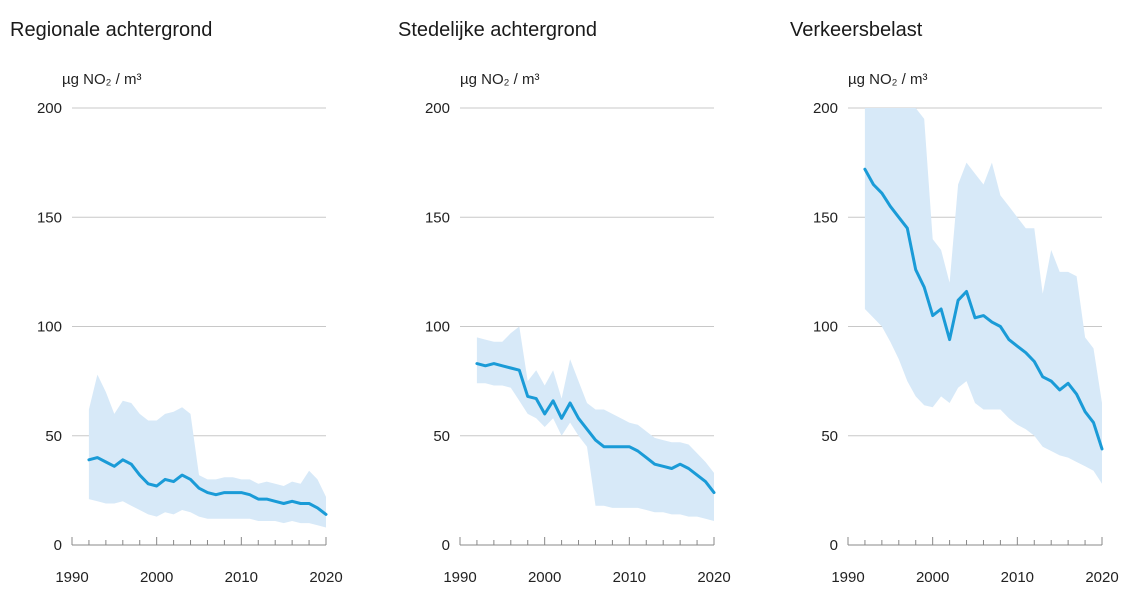 This screenshot has height=590, width=1130. Describe the element at coordinates (111, 30) in the screenshot. I see `chart-title: Regionale achtergrond` at that location.